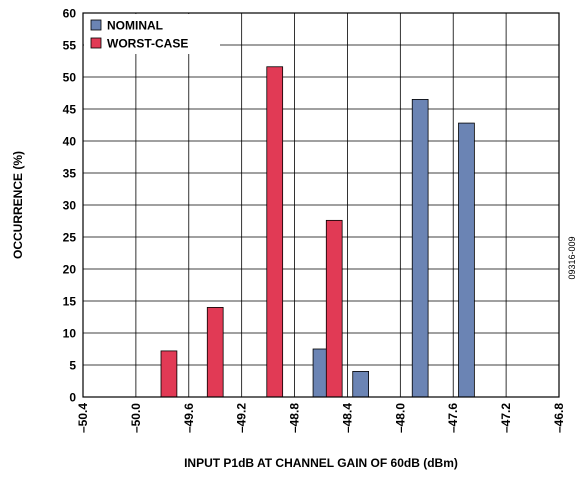  I want to click on y-tick-label: 10, so click(70, 334).